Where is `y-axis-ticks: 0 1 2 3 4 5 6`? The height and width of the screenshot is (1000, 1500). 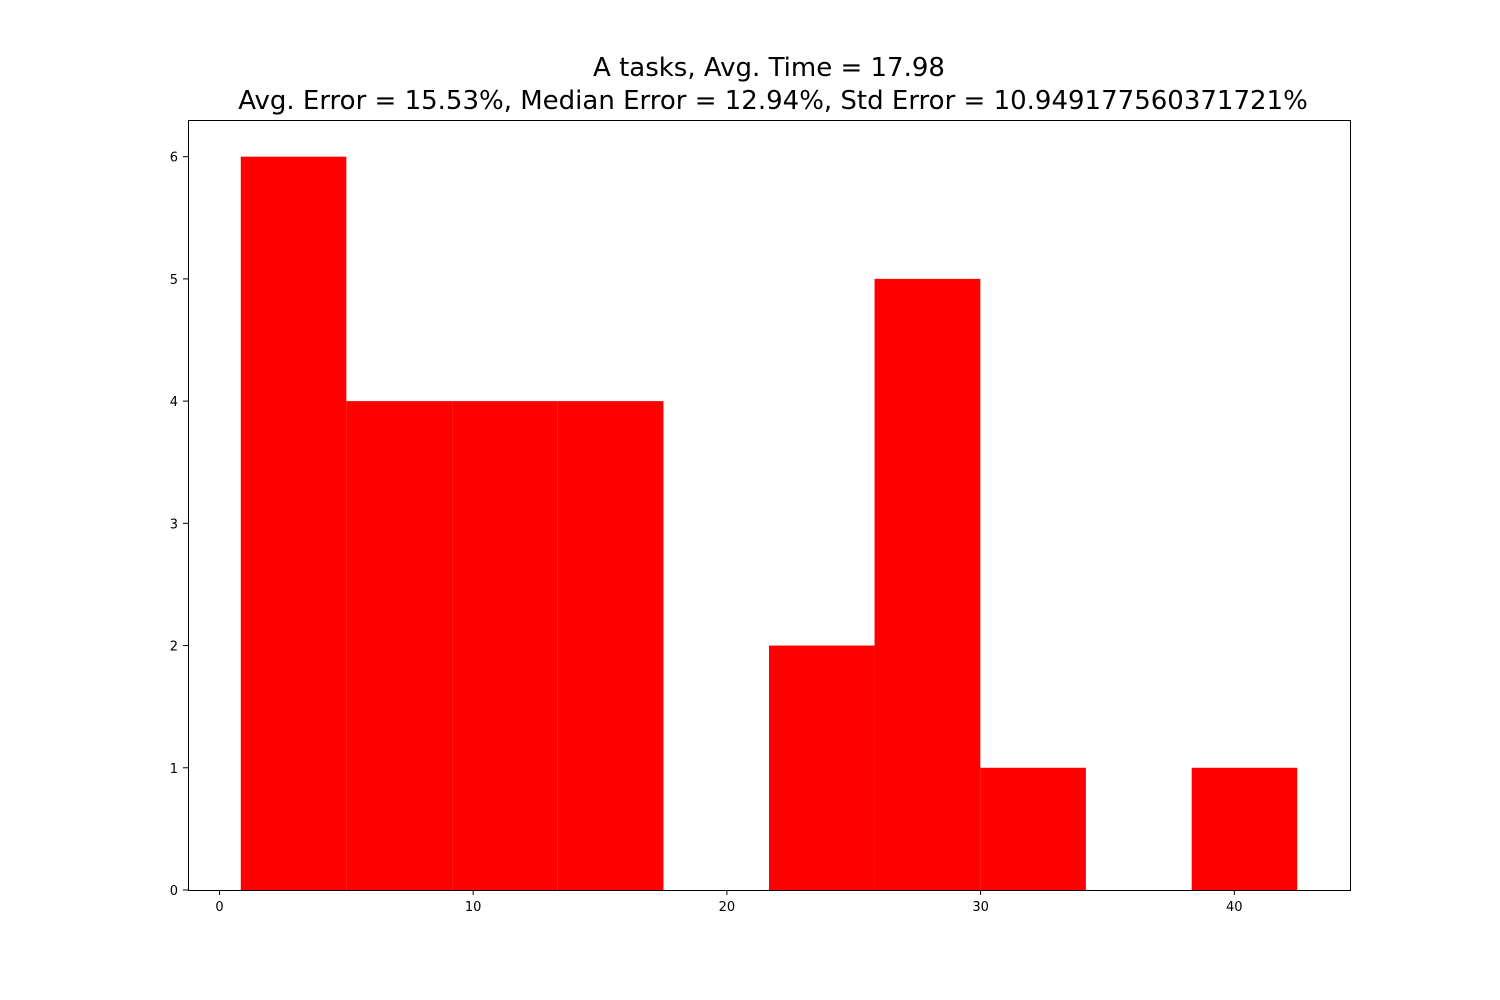 y-axis-ticks: 0 1 2 3 4 5 6 is located at coordinates (179, 525).